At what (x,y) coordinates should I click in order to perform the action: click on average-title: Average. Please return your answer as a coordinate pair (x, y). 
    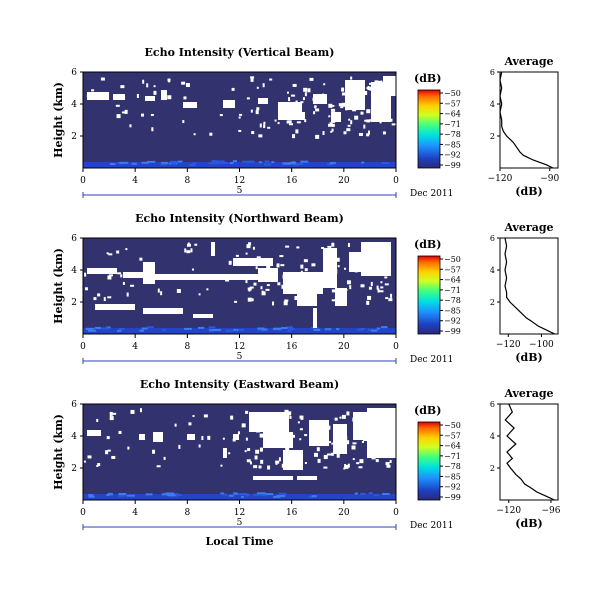
    Looking at the image, I should click on (528, 227).